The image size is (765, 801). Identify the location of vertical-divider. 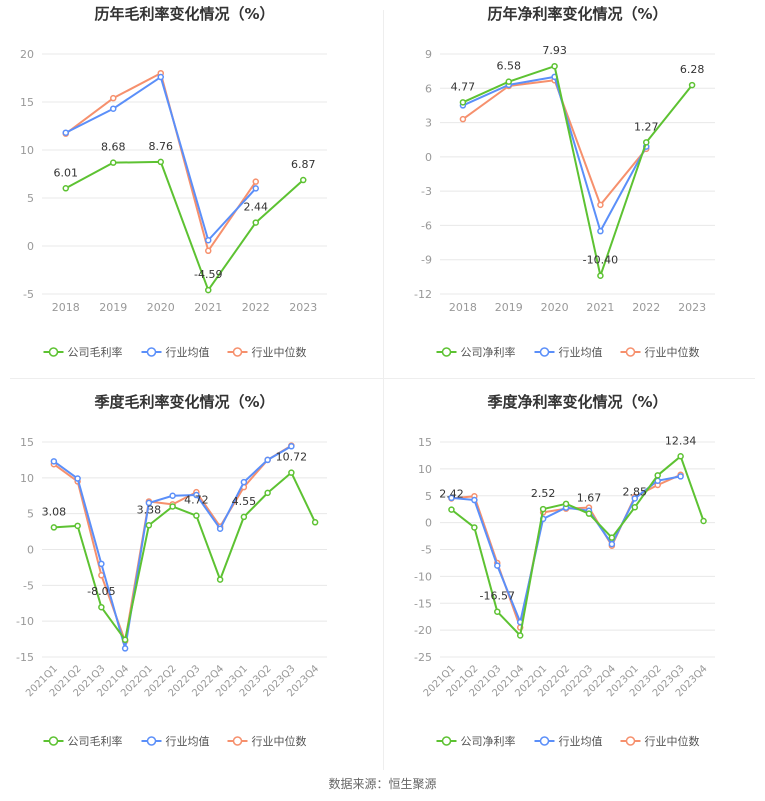
(383, 390).